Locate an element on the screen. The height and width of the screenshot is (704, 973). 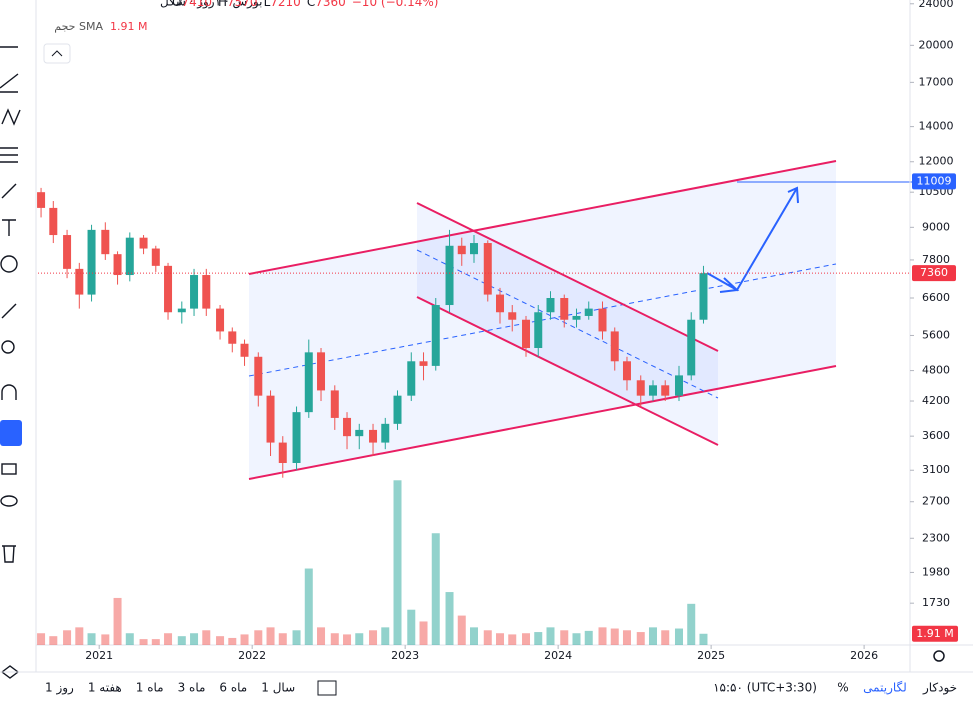
tool-lock is located at coordinates (9, 469).